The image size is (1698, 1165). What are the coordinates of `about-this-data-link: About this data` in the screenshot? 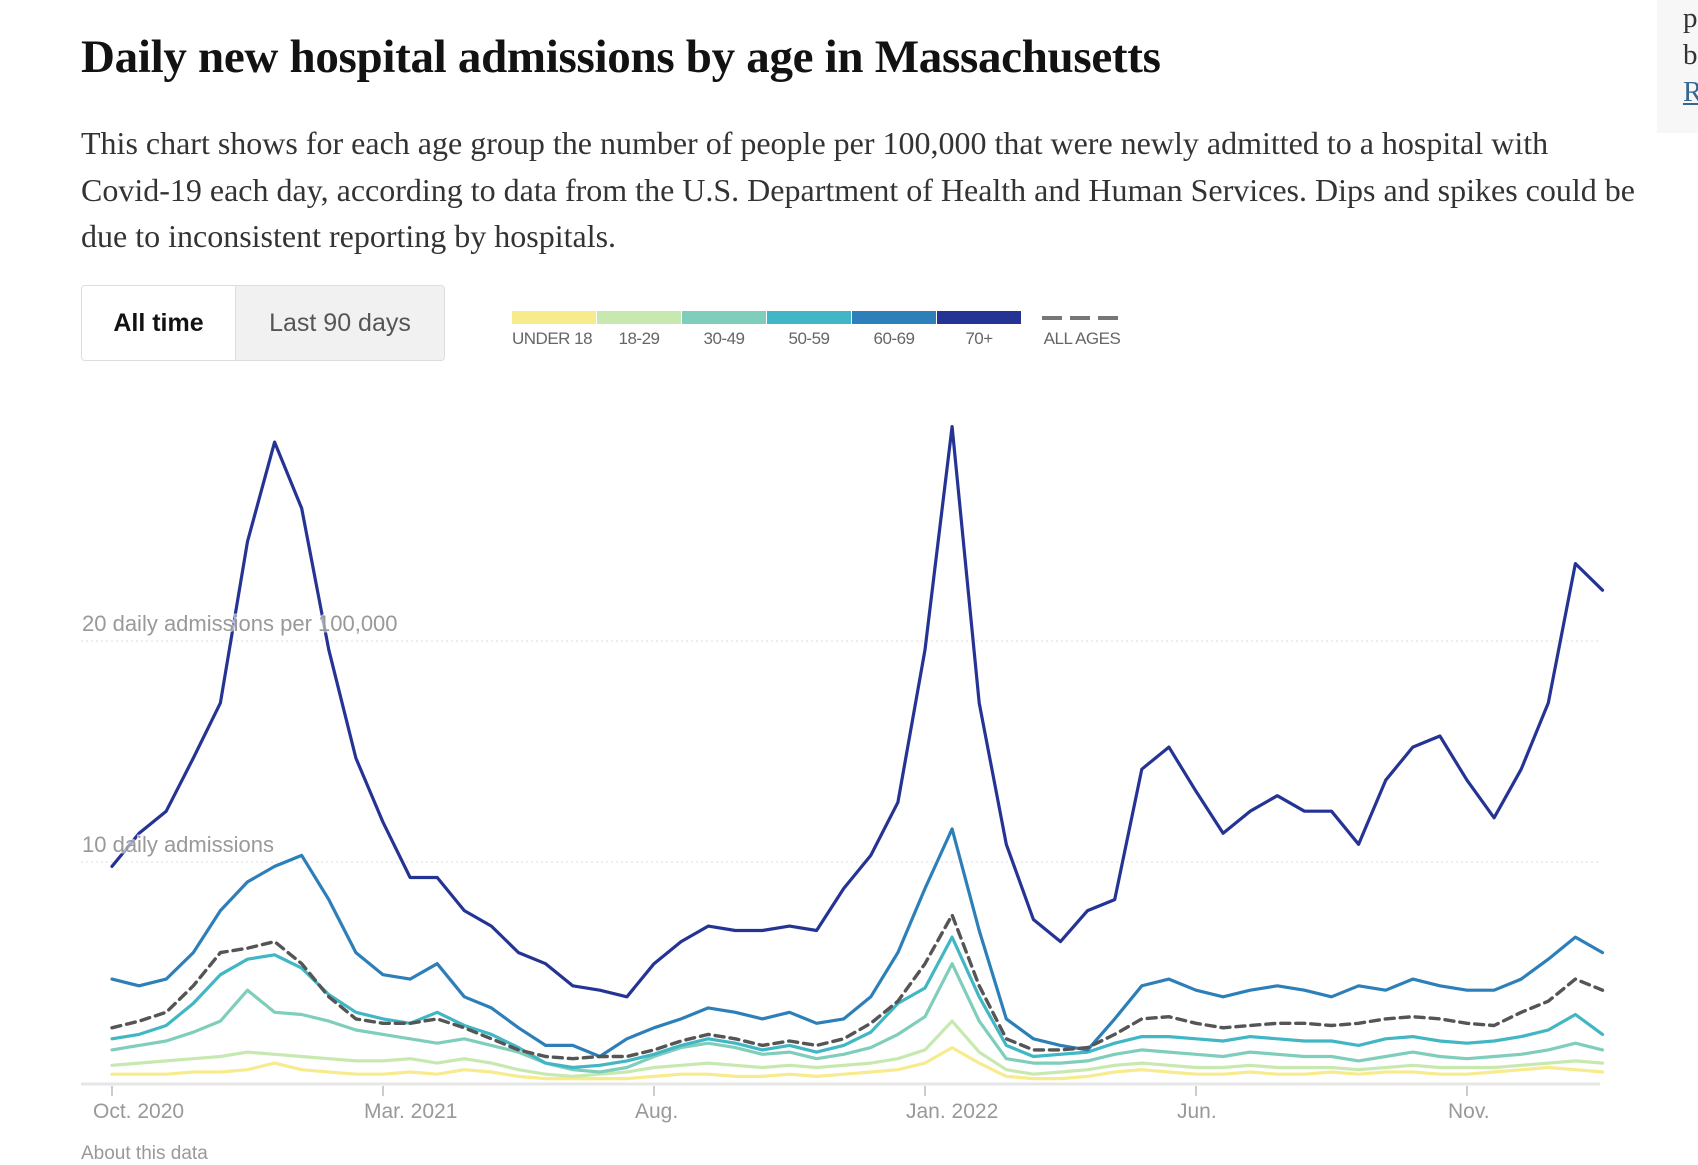 It's located at (144, 1153).